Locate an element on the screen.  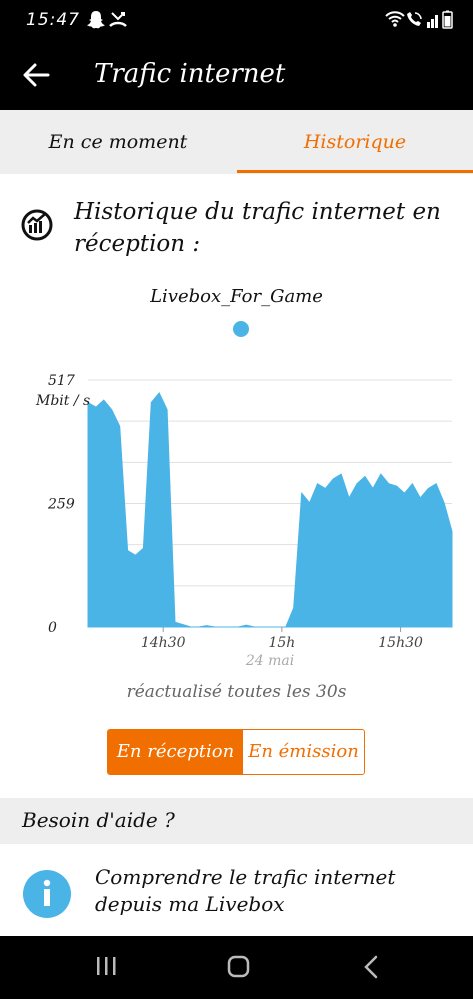
x-tick-labels: 14h30 15h 15h30 is located at coordinates (282, 639).